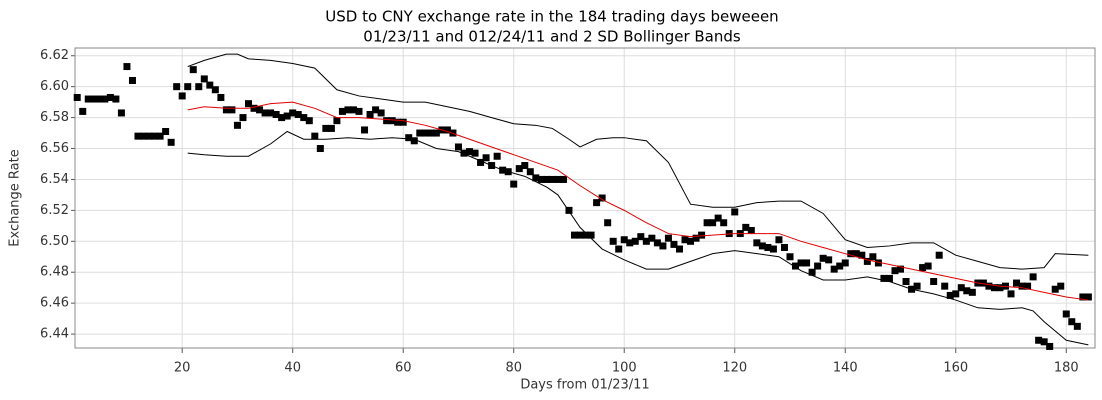 This screenshot has width=1102, height=400. What do you see at coordinates (624, 368) in the screenshot?
I see `x-tick-label: 100` at bounding box center [624, 368].